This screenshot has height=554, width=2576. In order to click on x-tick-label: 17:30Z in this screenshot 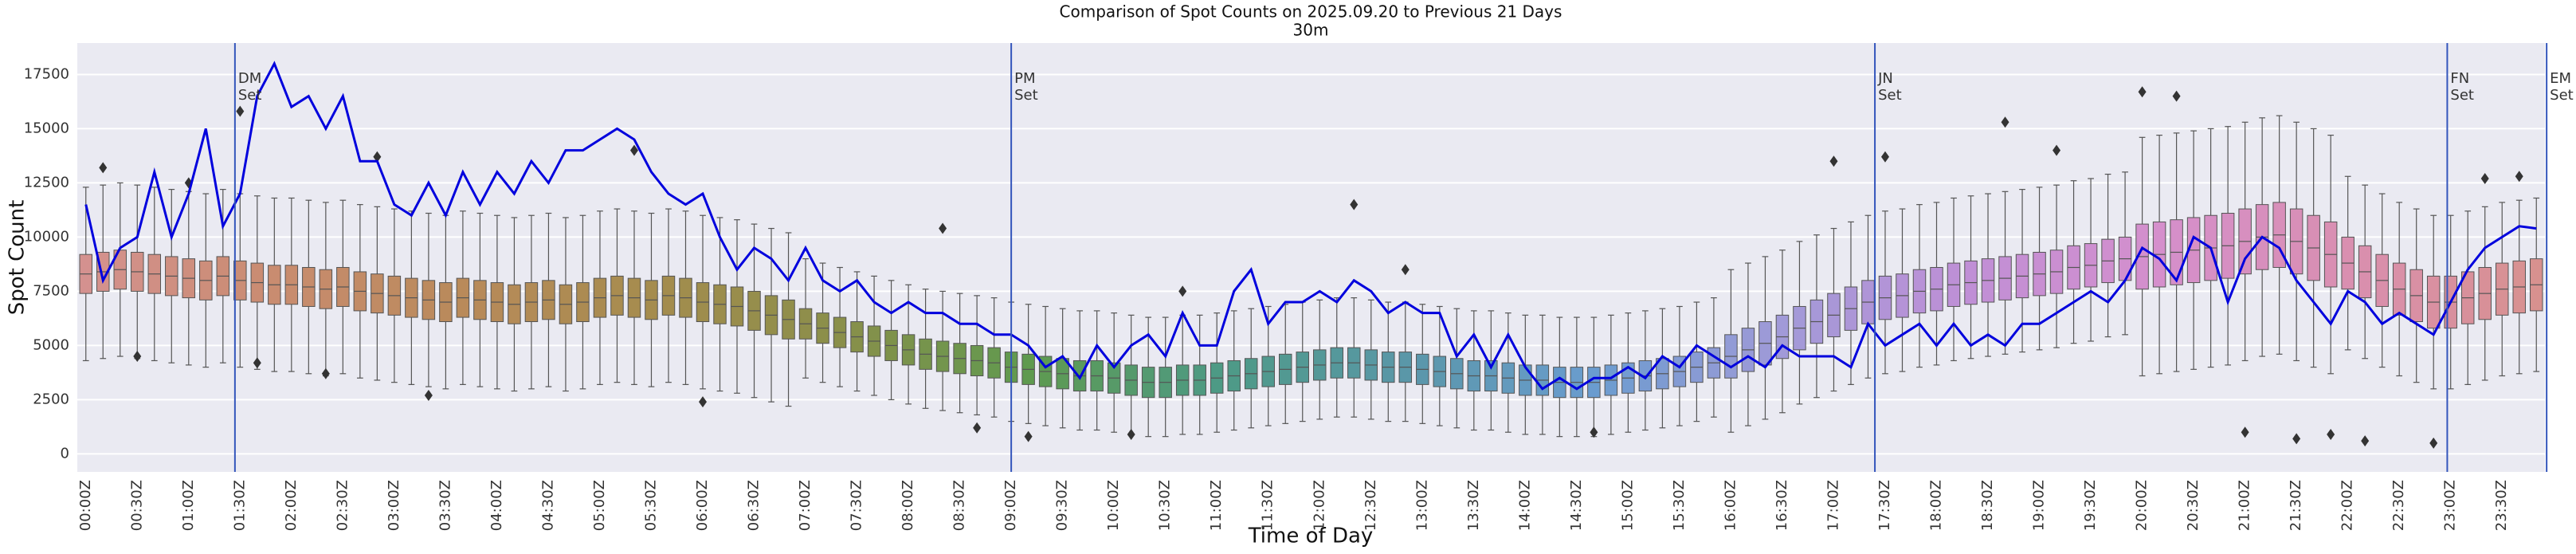, I will do `click(1885, 506)`.